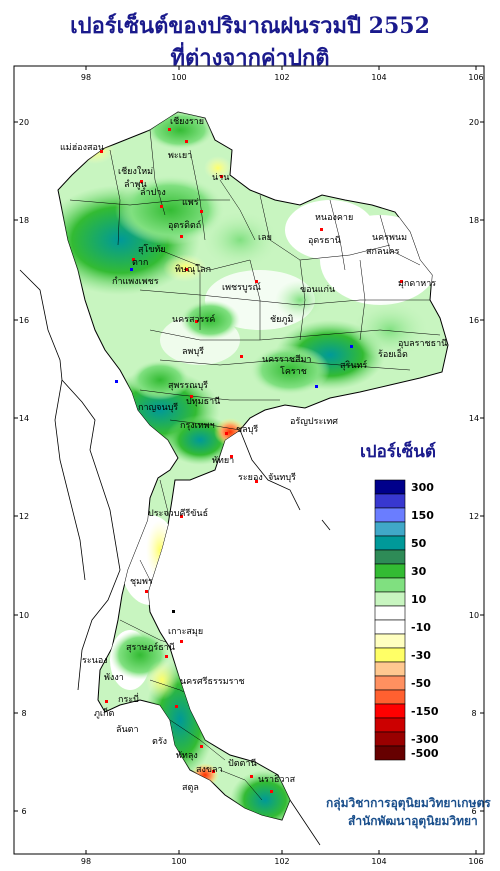 This screenshot has height=871, width=500. I want to click on place-label: นครราชสีมา, so click(286, 359).